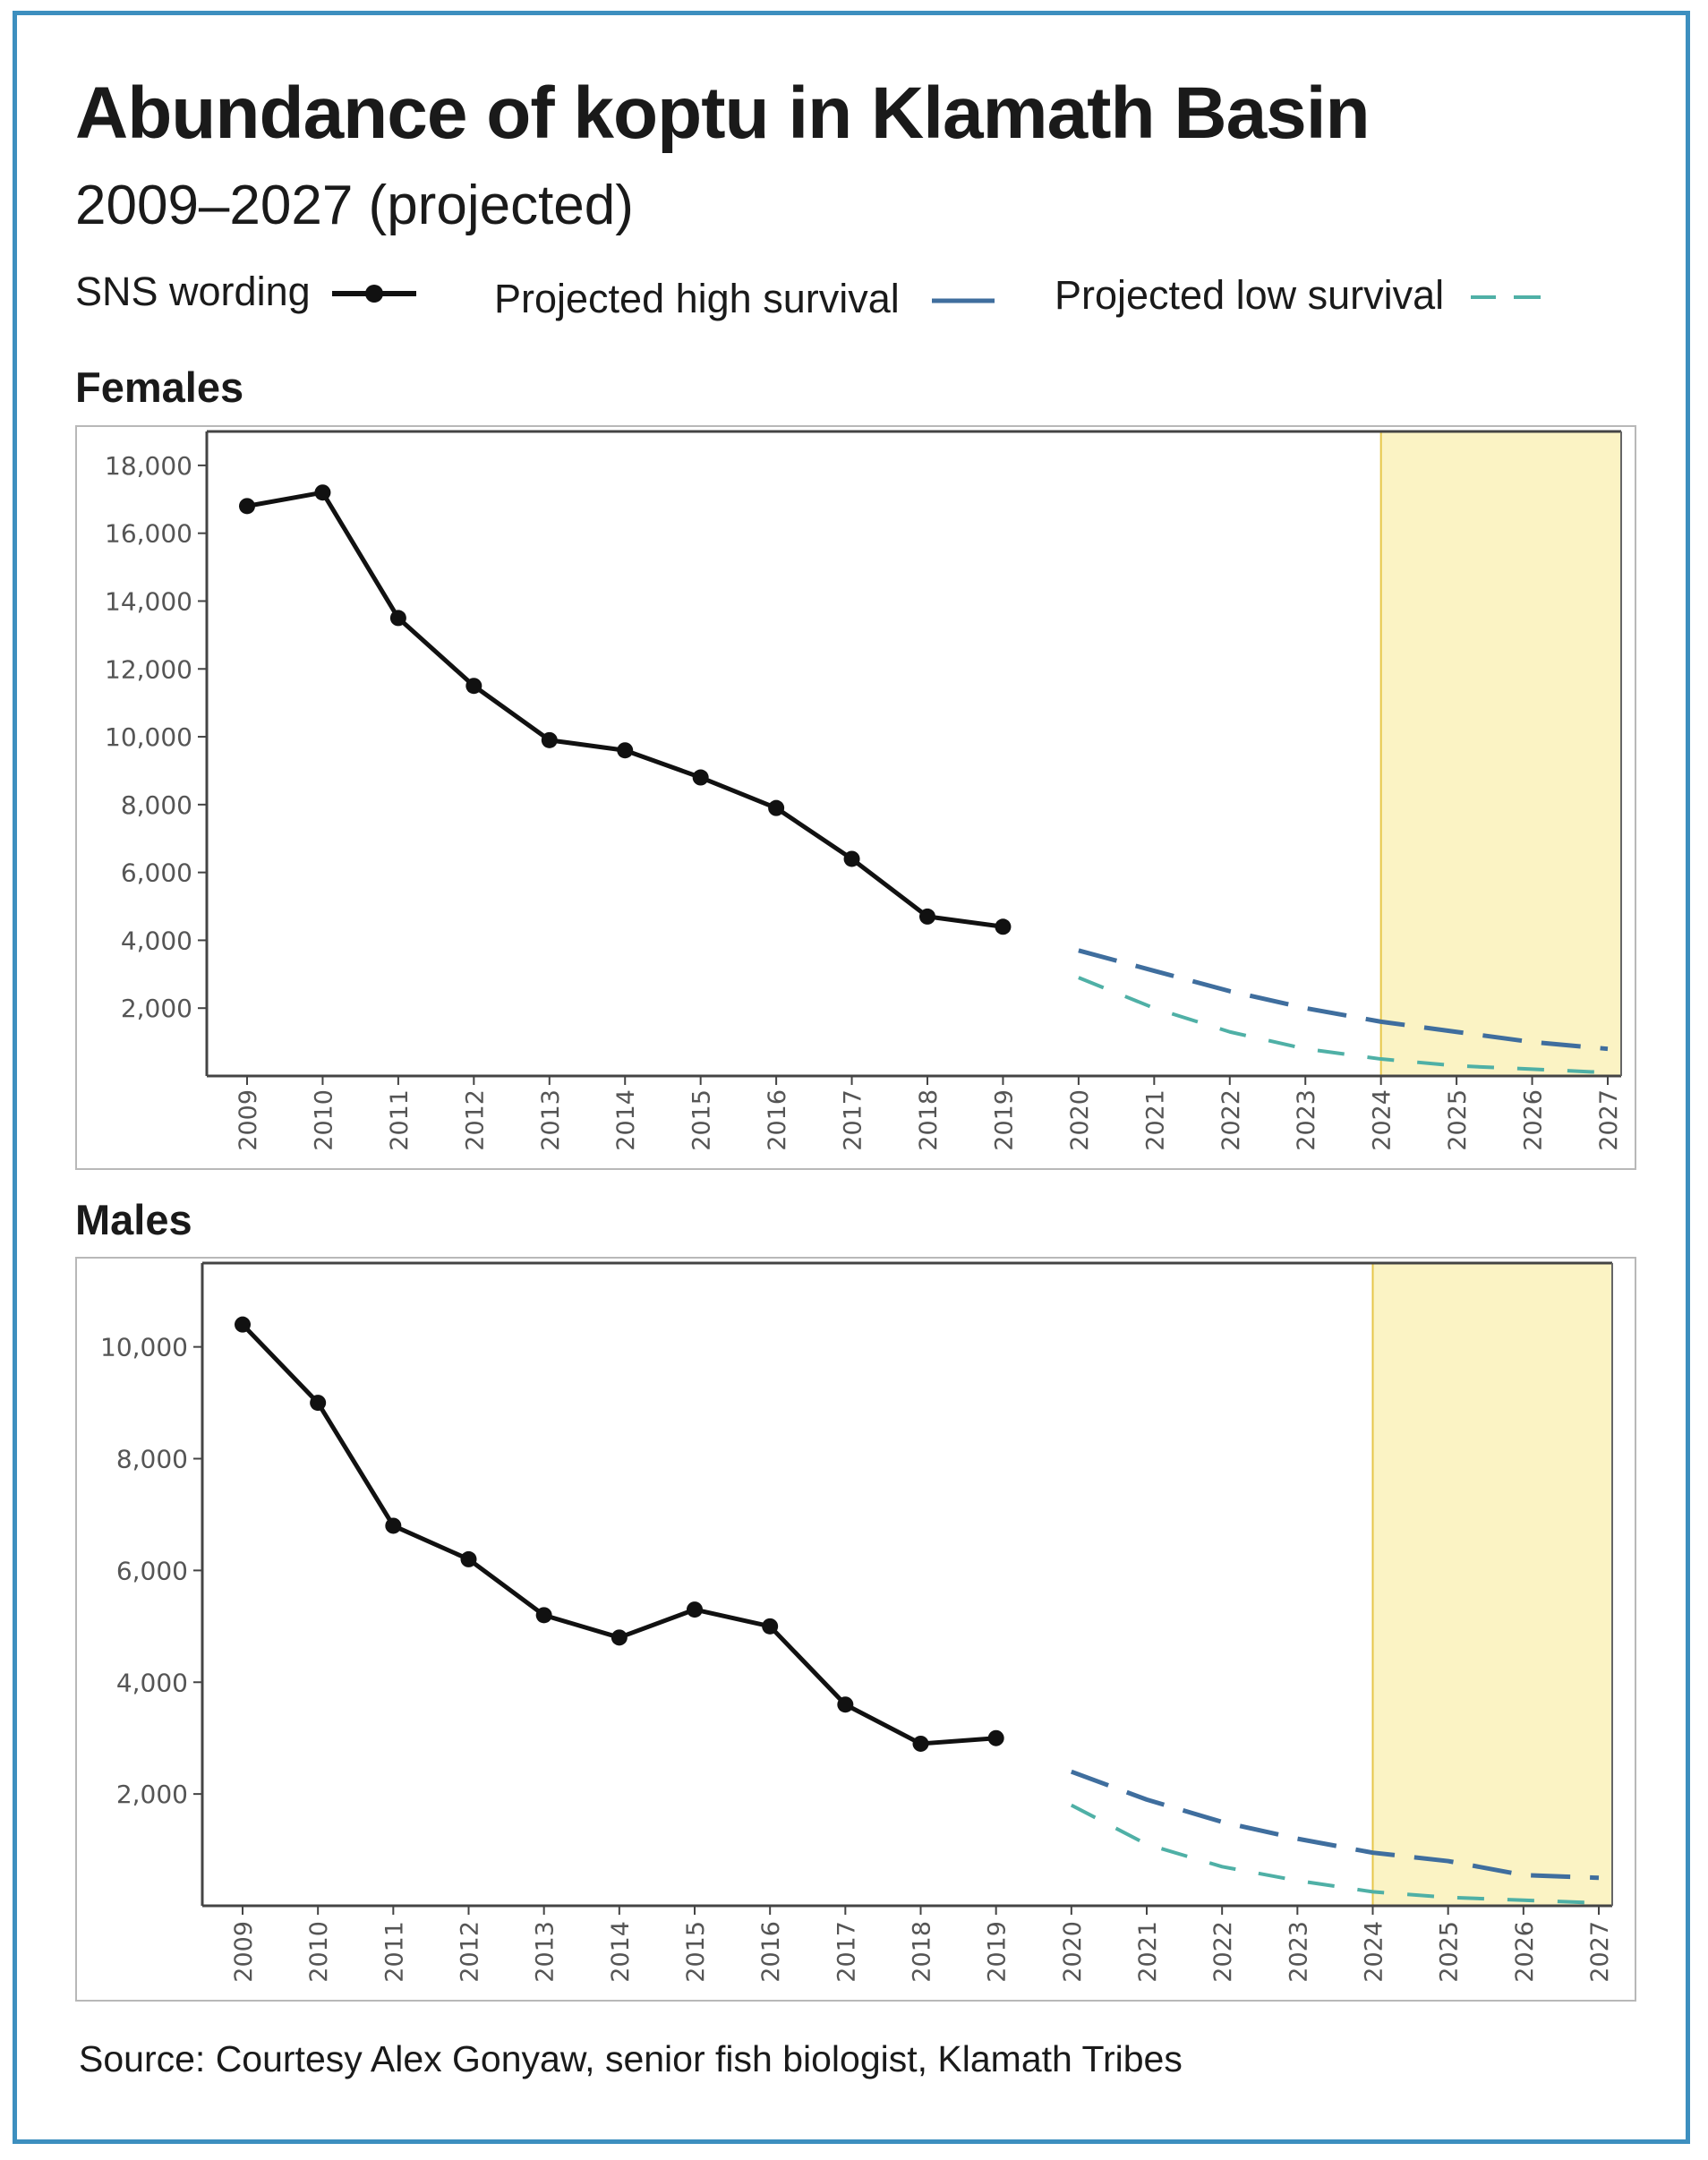 The image size is (1708, 2160). I want to click on legend-swatch-sns, so click(373, 294).